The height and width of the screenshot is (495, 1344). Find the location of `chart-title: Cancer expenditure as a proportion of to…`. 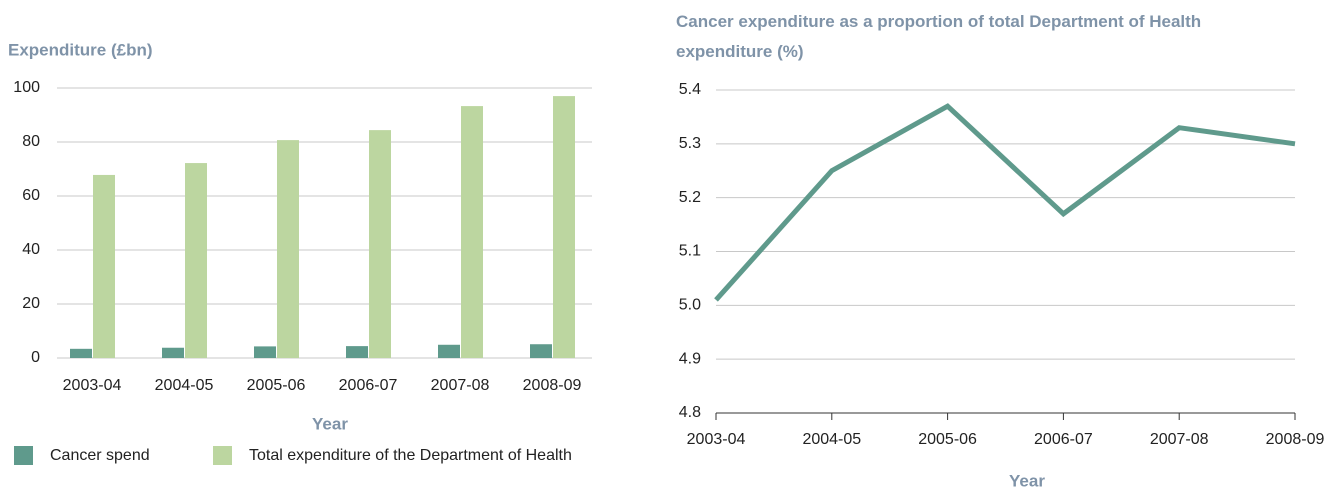

chart-title: Cancer expenditure as a proportion of to… is located at coordinates (939, 36).